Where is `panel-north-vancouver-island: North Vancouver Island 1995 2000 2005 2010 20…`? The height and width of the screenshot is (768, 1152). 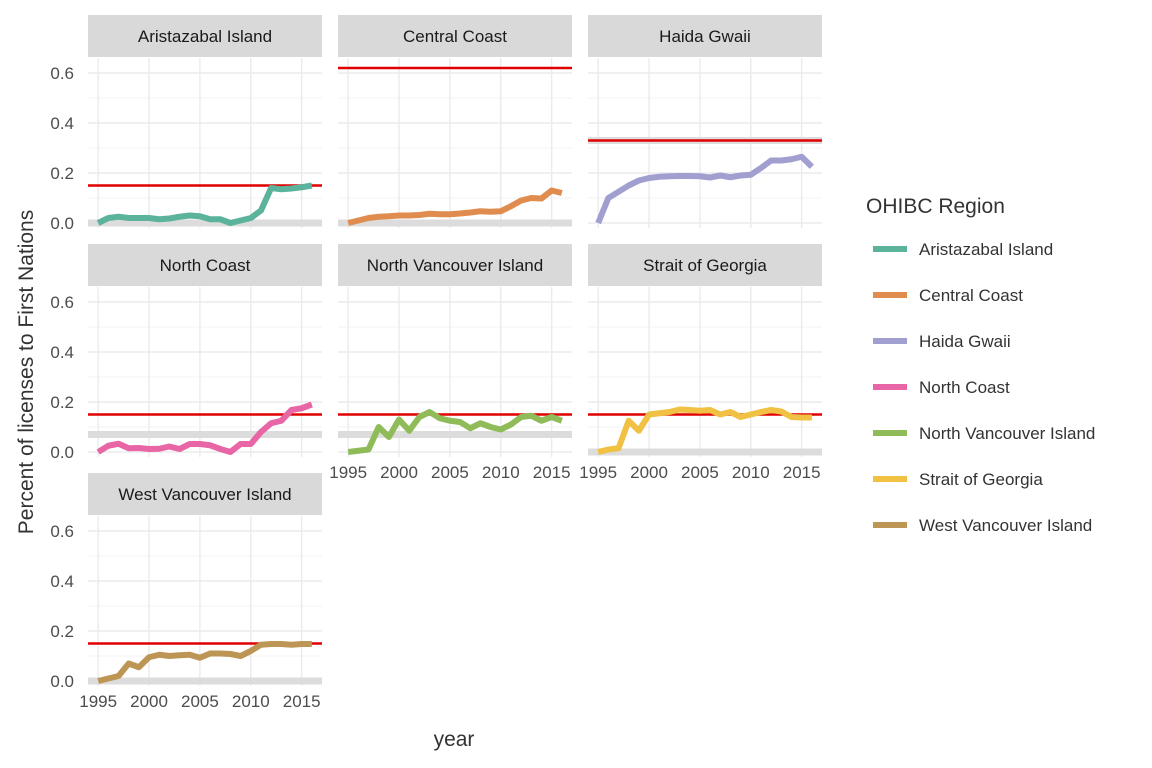
panel-north-vancouver-island: North Vancouver Island 1995 2000 2005 2010 20… is located at coordinates (450, 363).